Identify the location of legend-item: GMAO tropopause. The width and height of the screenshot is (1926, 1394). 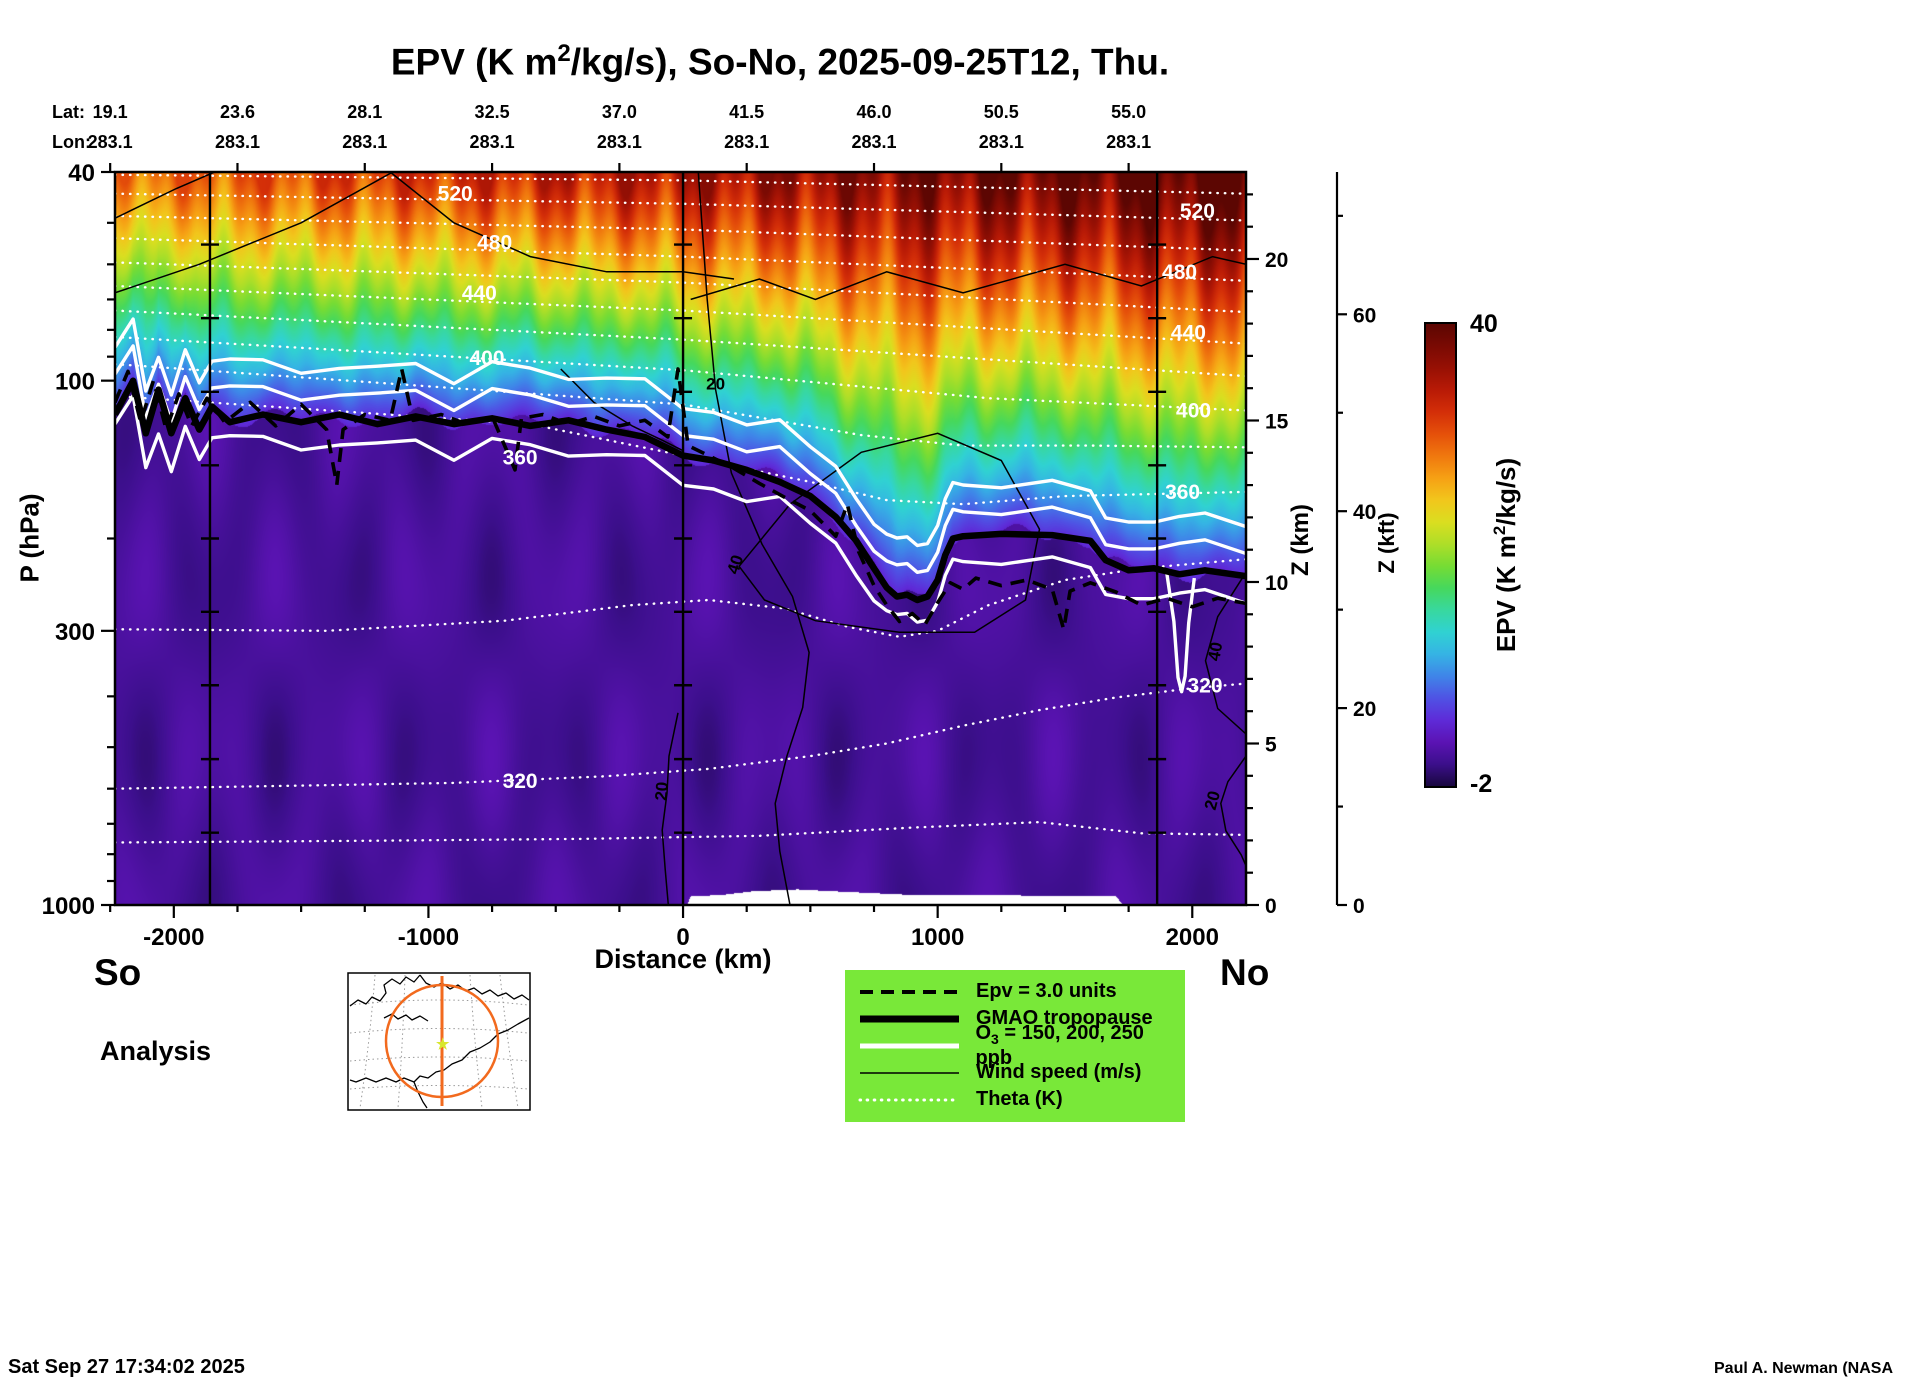
(1015, 1018).